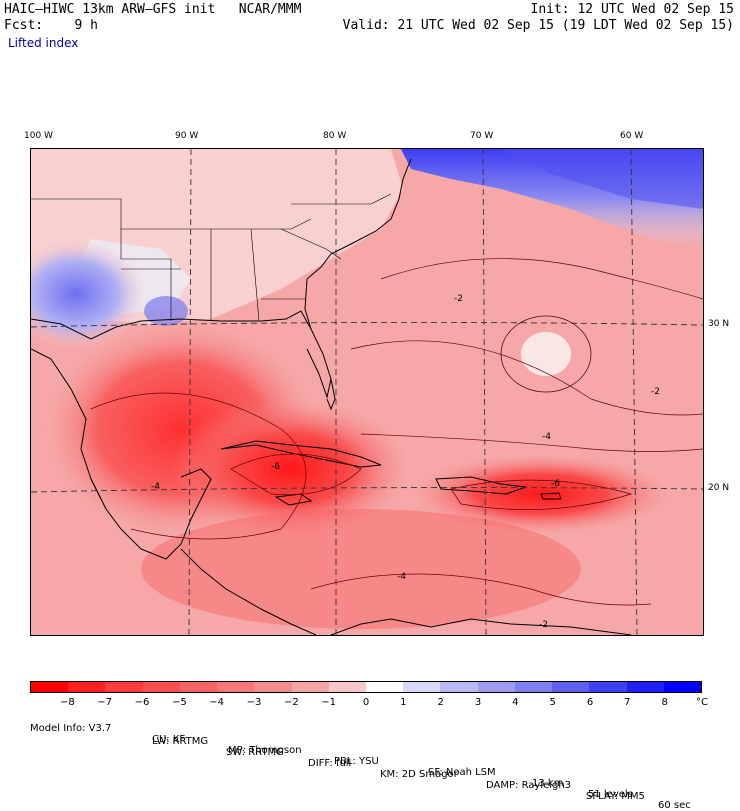 This screenshot has width=740, height=811. Describe the element at coordinates (627, 702) in the screenshot. I see `colorbar-tick-label: 7` at that location.